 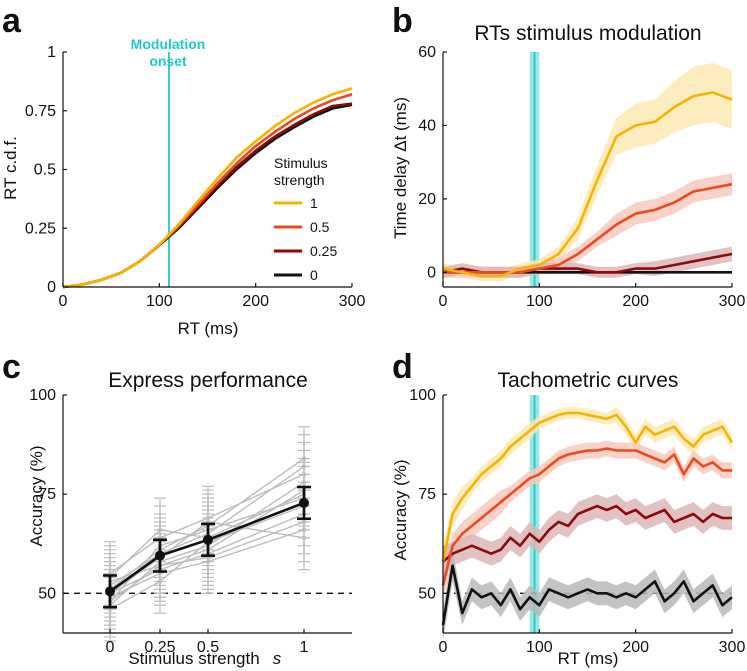 I want to click on legend-label-0_5: 0.5, so click(x=320, y=227).